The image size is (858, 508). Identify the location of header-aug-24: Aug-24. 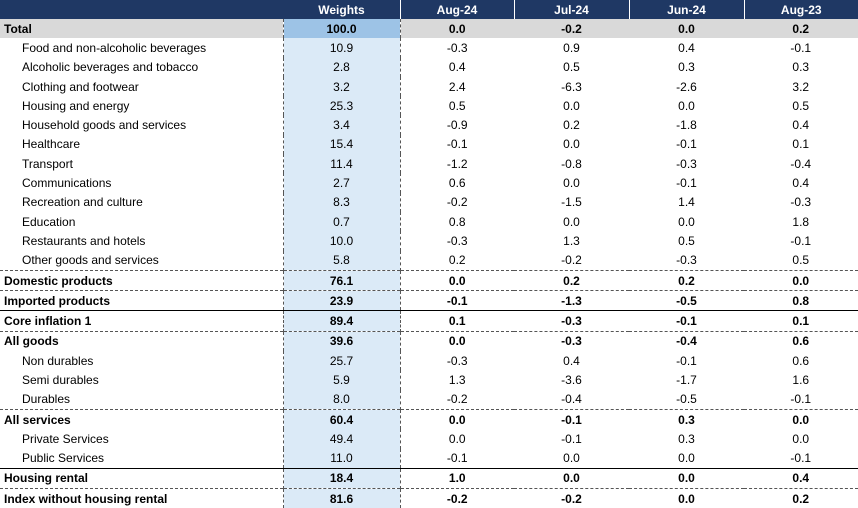
(457, 9).